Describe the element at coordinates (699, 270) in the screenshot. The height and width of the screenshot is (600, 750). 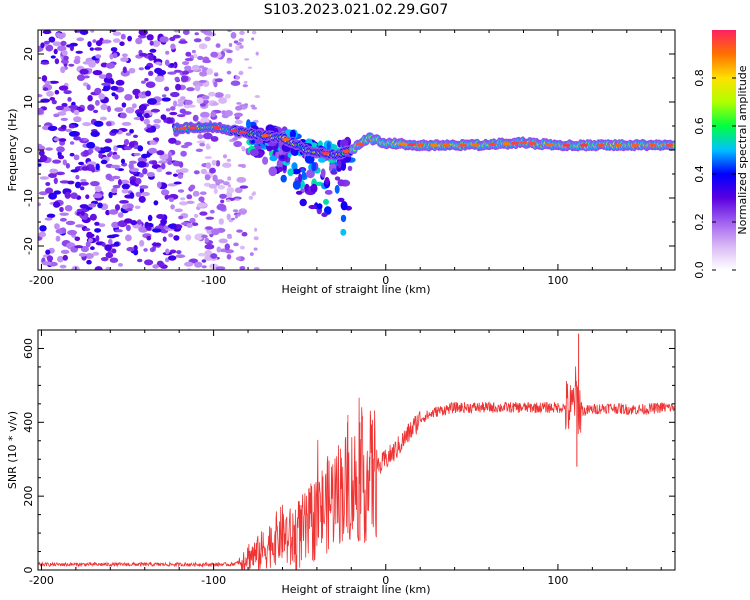
I see `colorbar-tick-label: 0.0` at that location.